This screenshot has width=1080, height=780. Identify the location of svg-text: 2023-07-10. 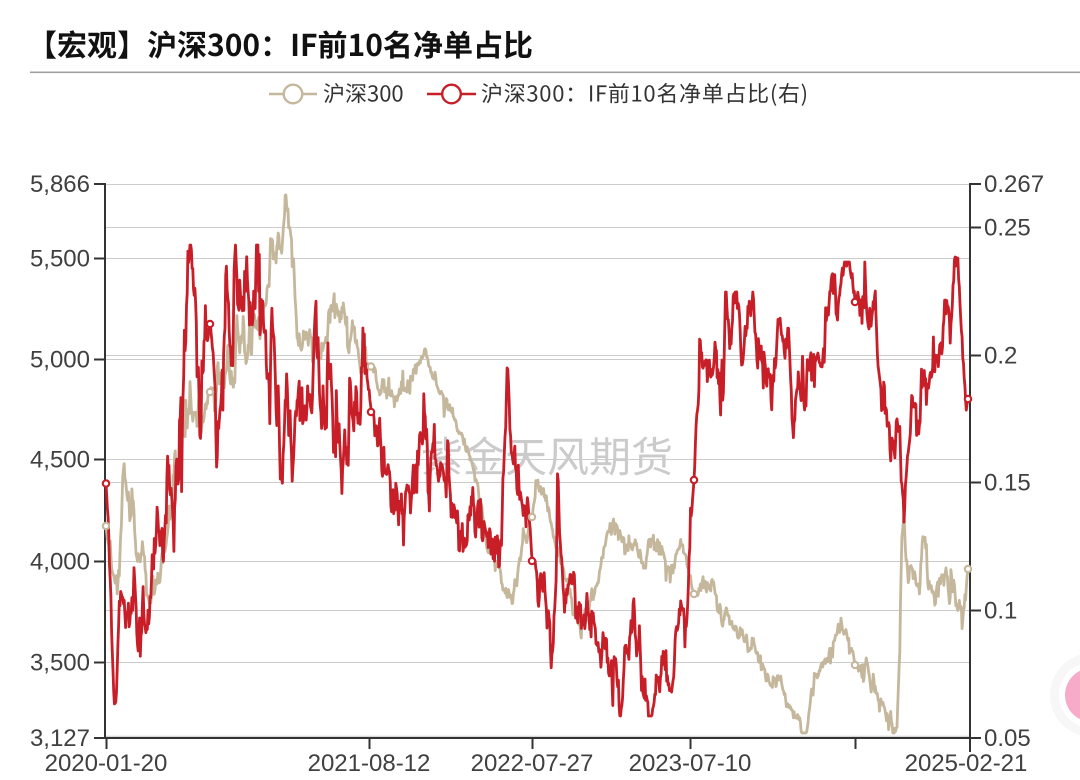
(690, 763).